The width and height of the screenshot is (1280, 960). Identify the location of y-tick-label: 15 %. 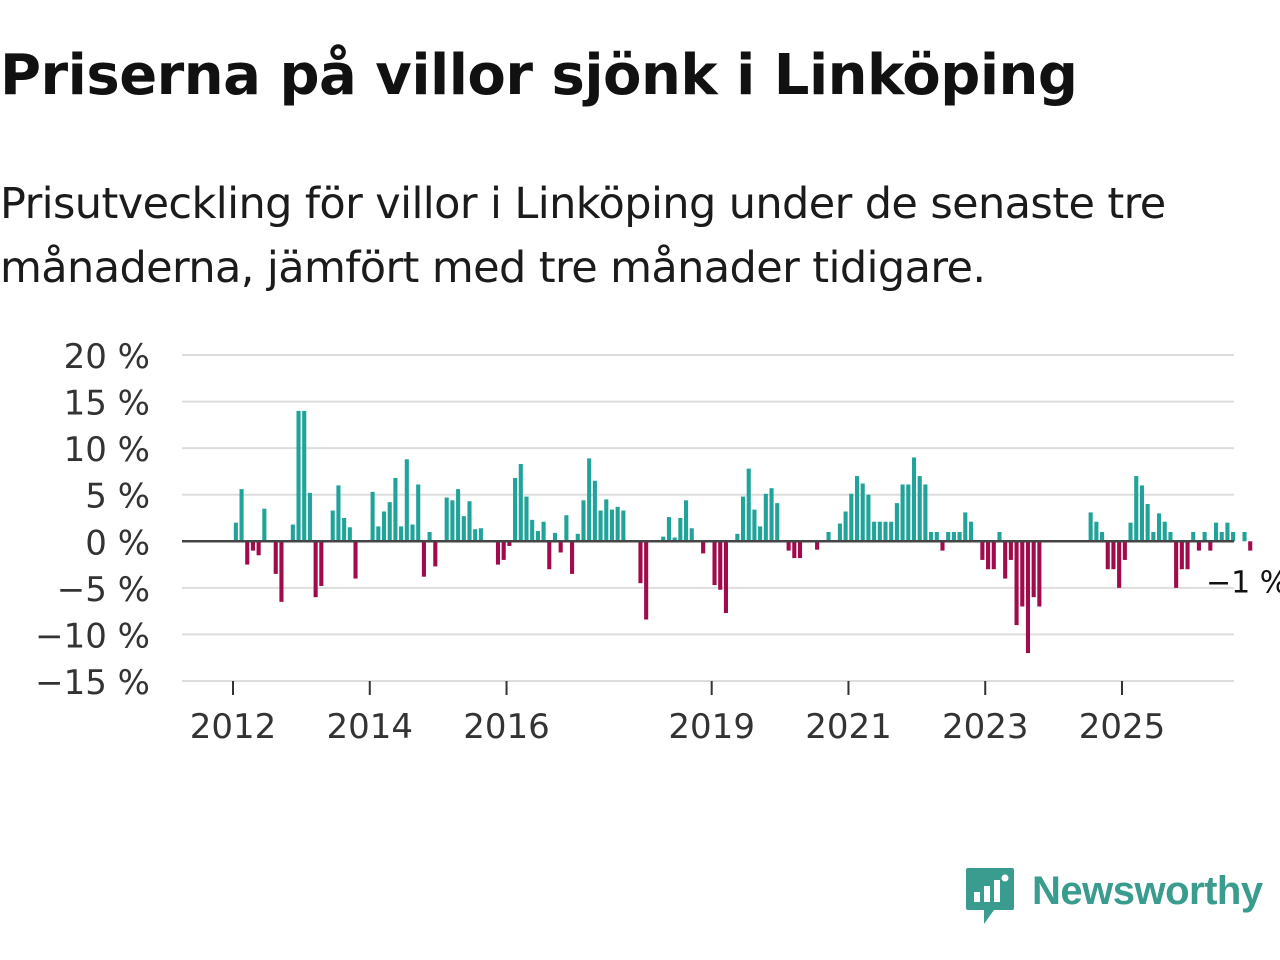
(107, 404).